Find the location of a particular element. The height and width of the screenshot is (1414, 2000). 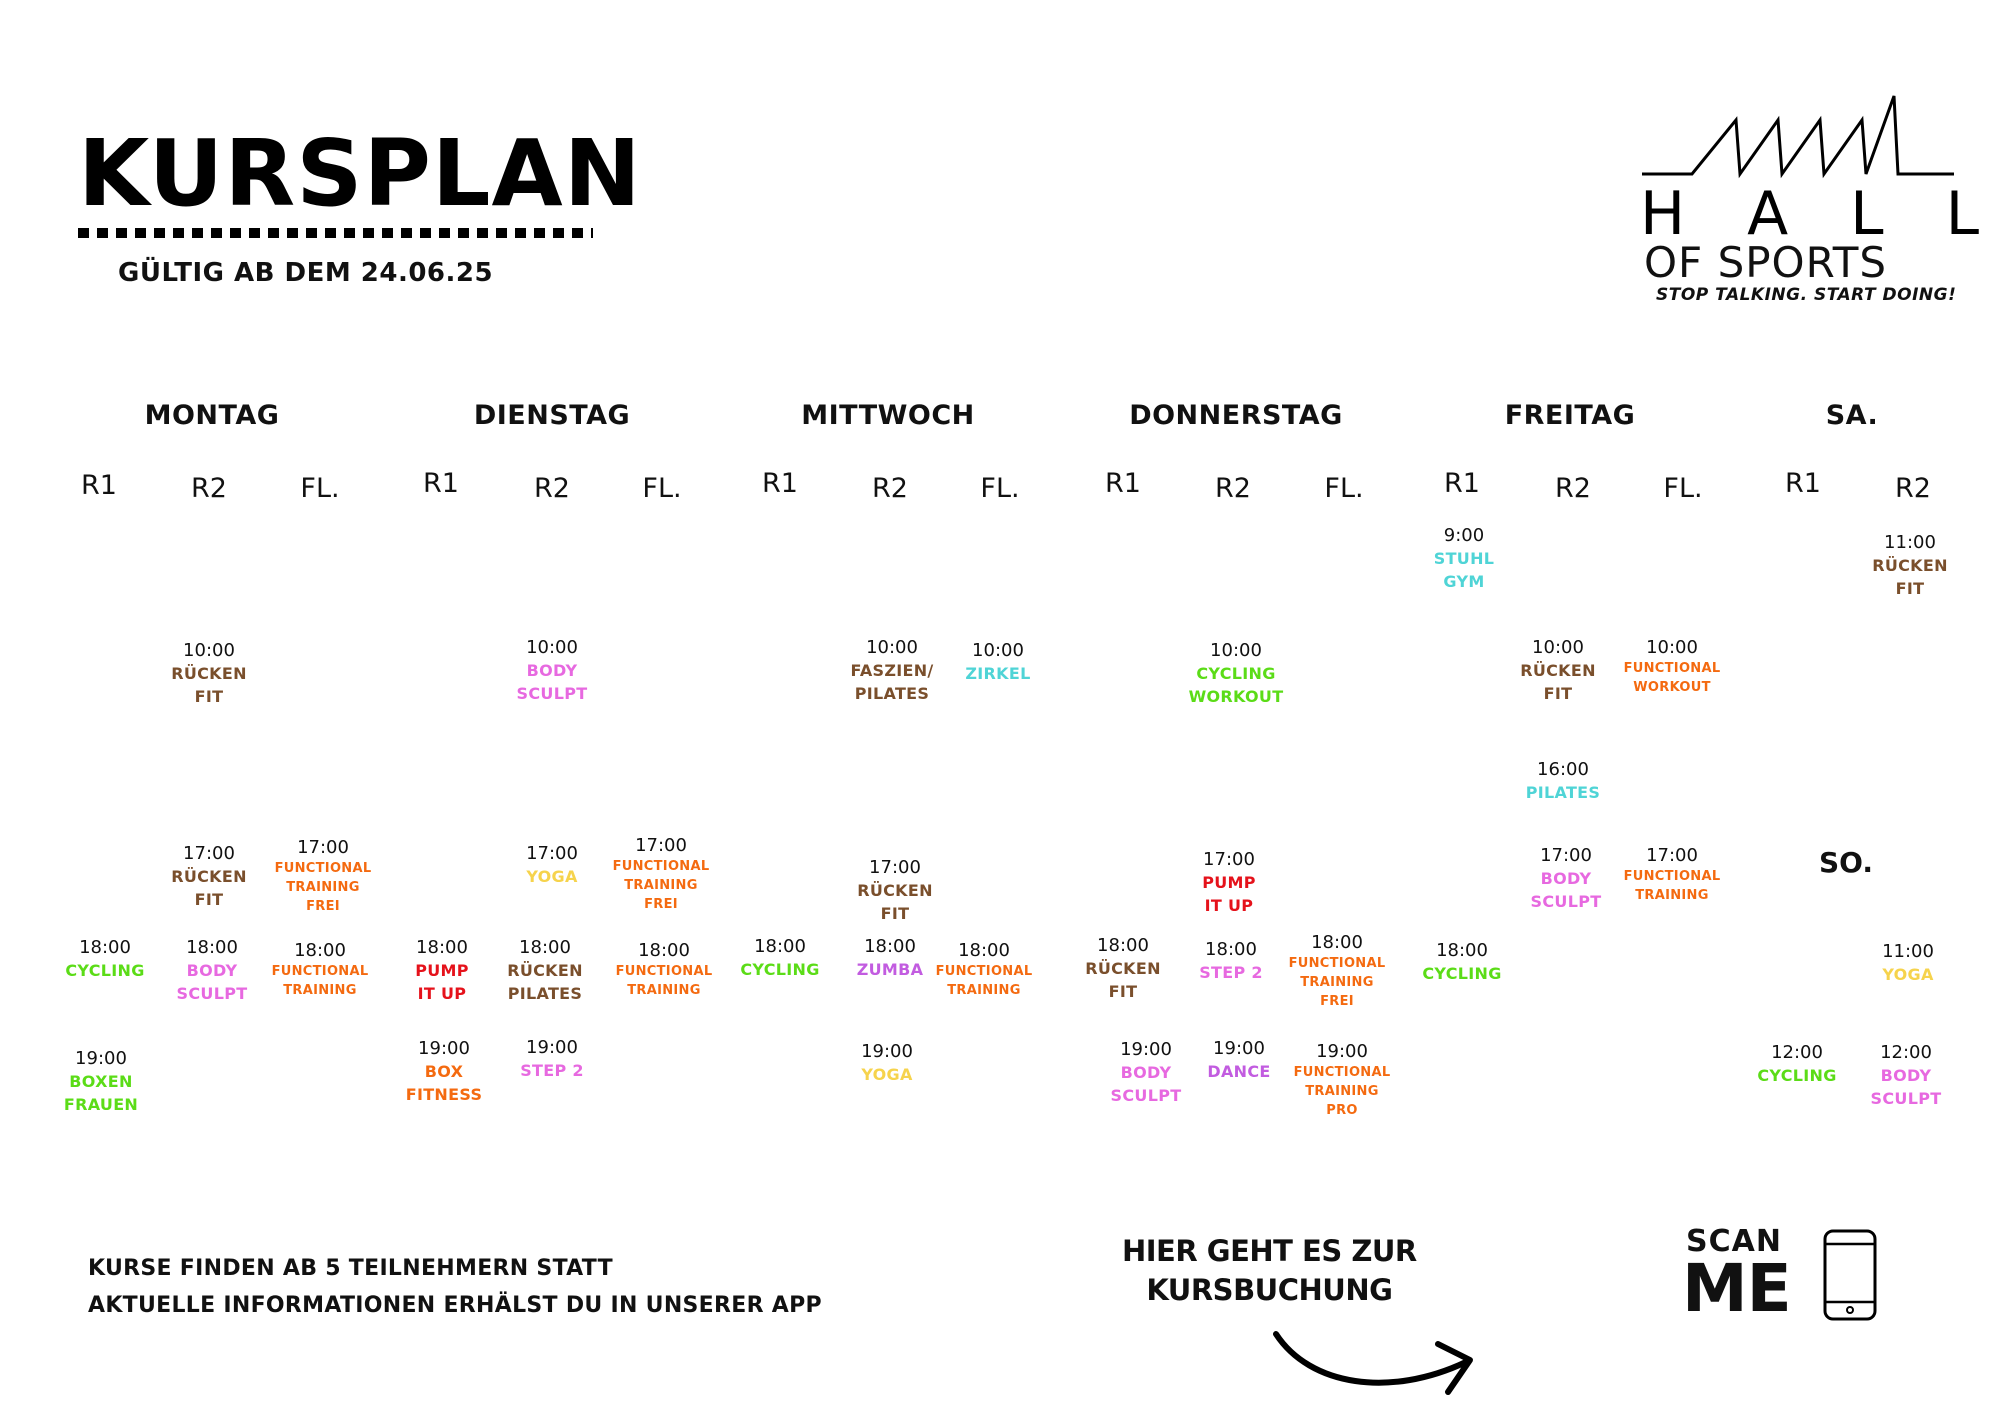

class-name: STUHL GYM is located at coordinates (1464, 570).